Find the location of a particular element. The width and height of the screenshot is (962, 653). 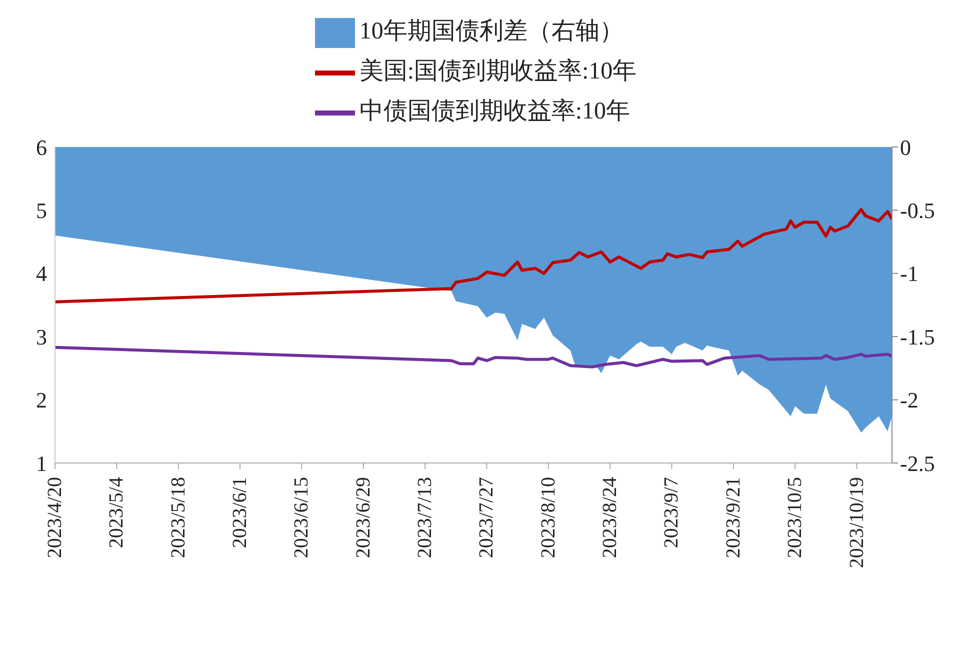

x-tick-label: 2023/8/10 is located at coordinates (548, 517).